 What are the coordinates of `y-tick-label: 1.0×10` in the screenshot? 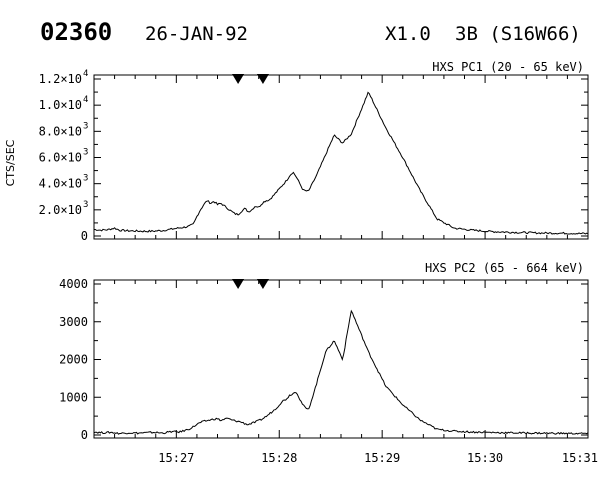 It's located at (60, 105).